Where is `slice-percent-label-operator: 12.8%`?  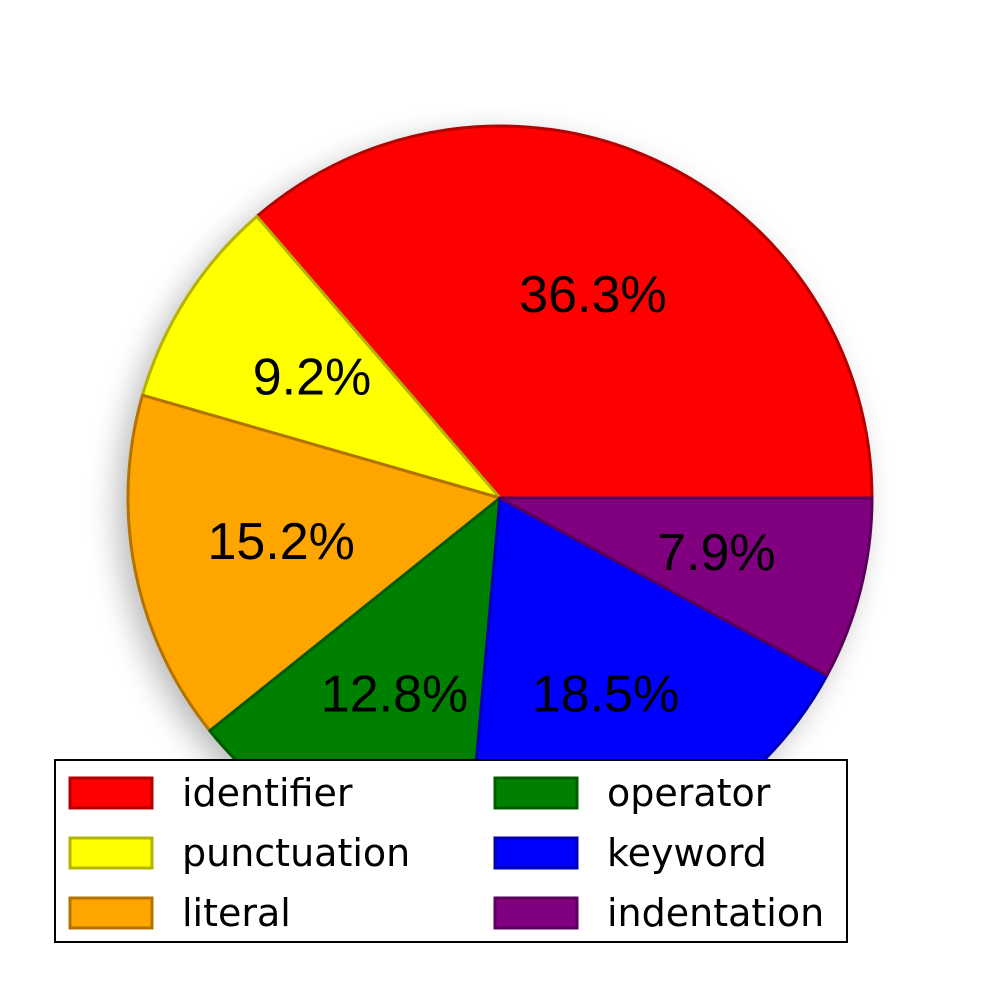 slice-percent-label-operator: 12.8% is located at coordinates (394, 695).